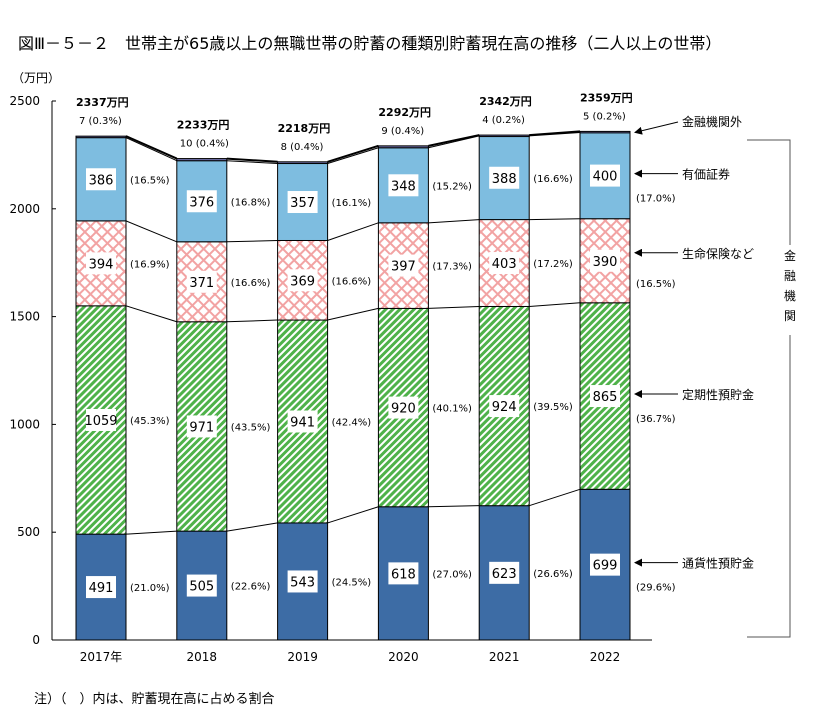 The width and height of the screenshot is (832, 714). What do you see at coordinates (656, 588) in the screenshot?
I see `percent-label: (29.6%)` at bounding box center [656, 588].